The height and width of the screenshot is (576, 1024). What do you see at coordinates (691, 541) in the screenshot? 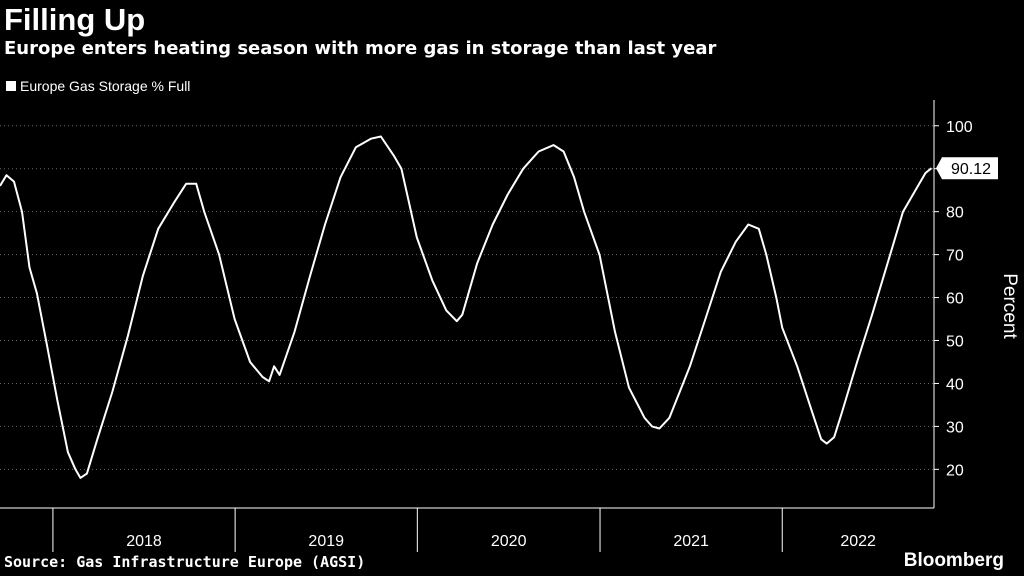
I see `x-tick-label-2021: 2021` at bounding box center [691, 541].